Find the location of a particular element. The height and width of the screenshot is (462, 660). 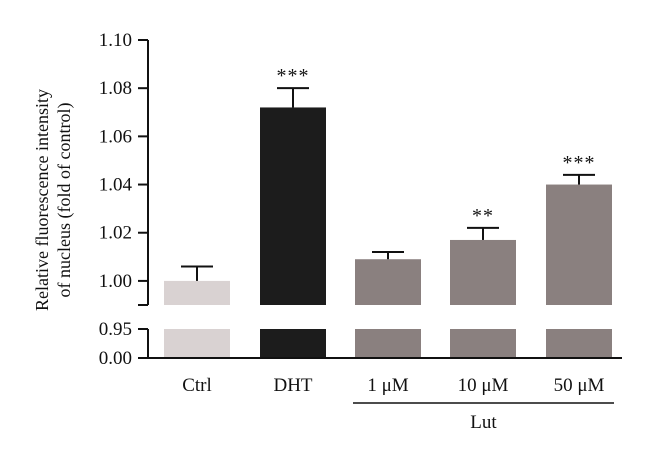

y-axis-label-line-1: Relative fluorescence intensity is located at coordinates (42, 200).